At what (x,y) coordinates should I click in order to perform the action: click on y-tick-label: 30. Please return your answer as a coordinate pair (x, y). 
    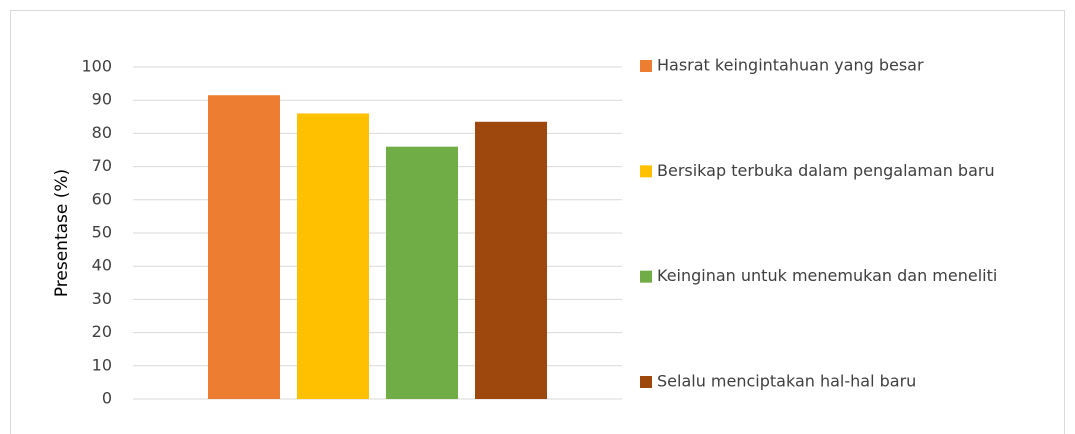
    Looking at the image, I should click on (102, 298).